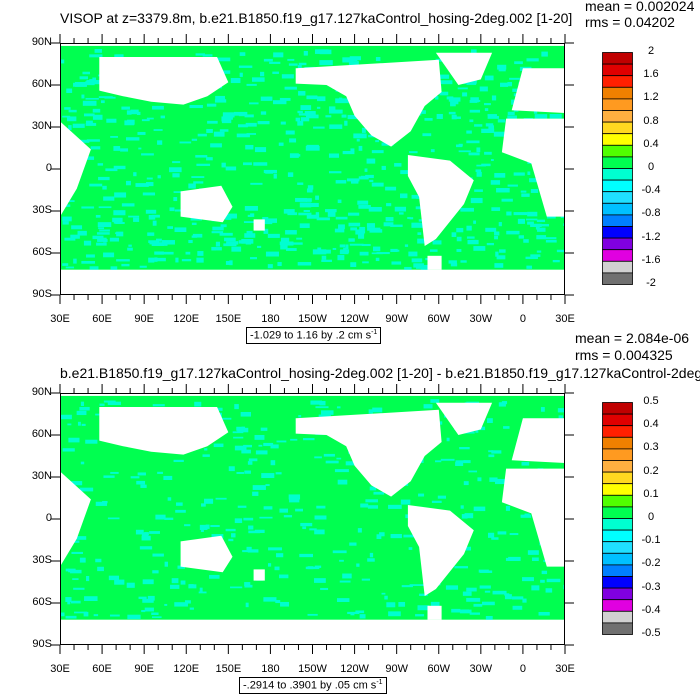  What do you see at coordinates (102, 319) in the screenshot?
I see `x-tick-label: 60E` at bounding box center [102, 319].